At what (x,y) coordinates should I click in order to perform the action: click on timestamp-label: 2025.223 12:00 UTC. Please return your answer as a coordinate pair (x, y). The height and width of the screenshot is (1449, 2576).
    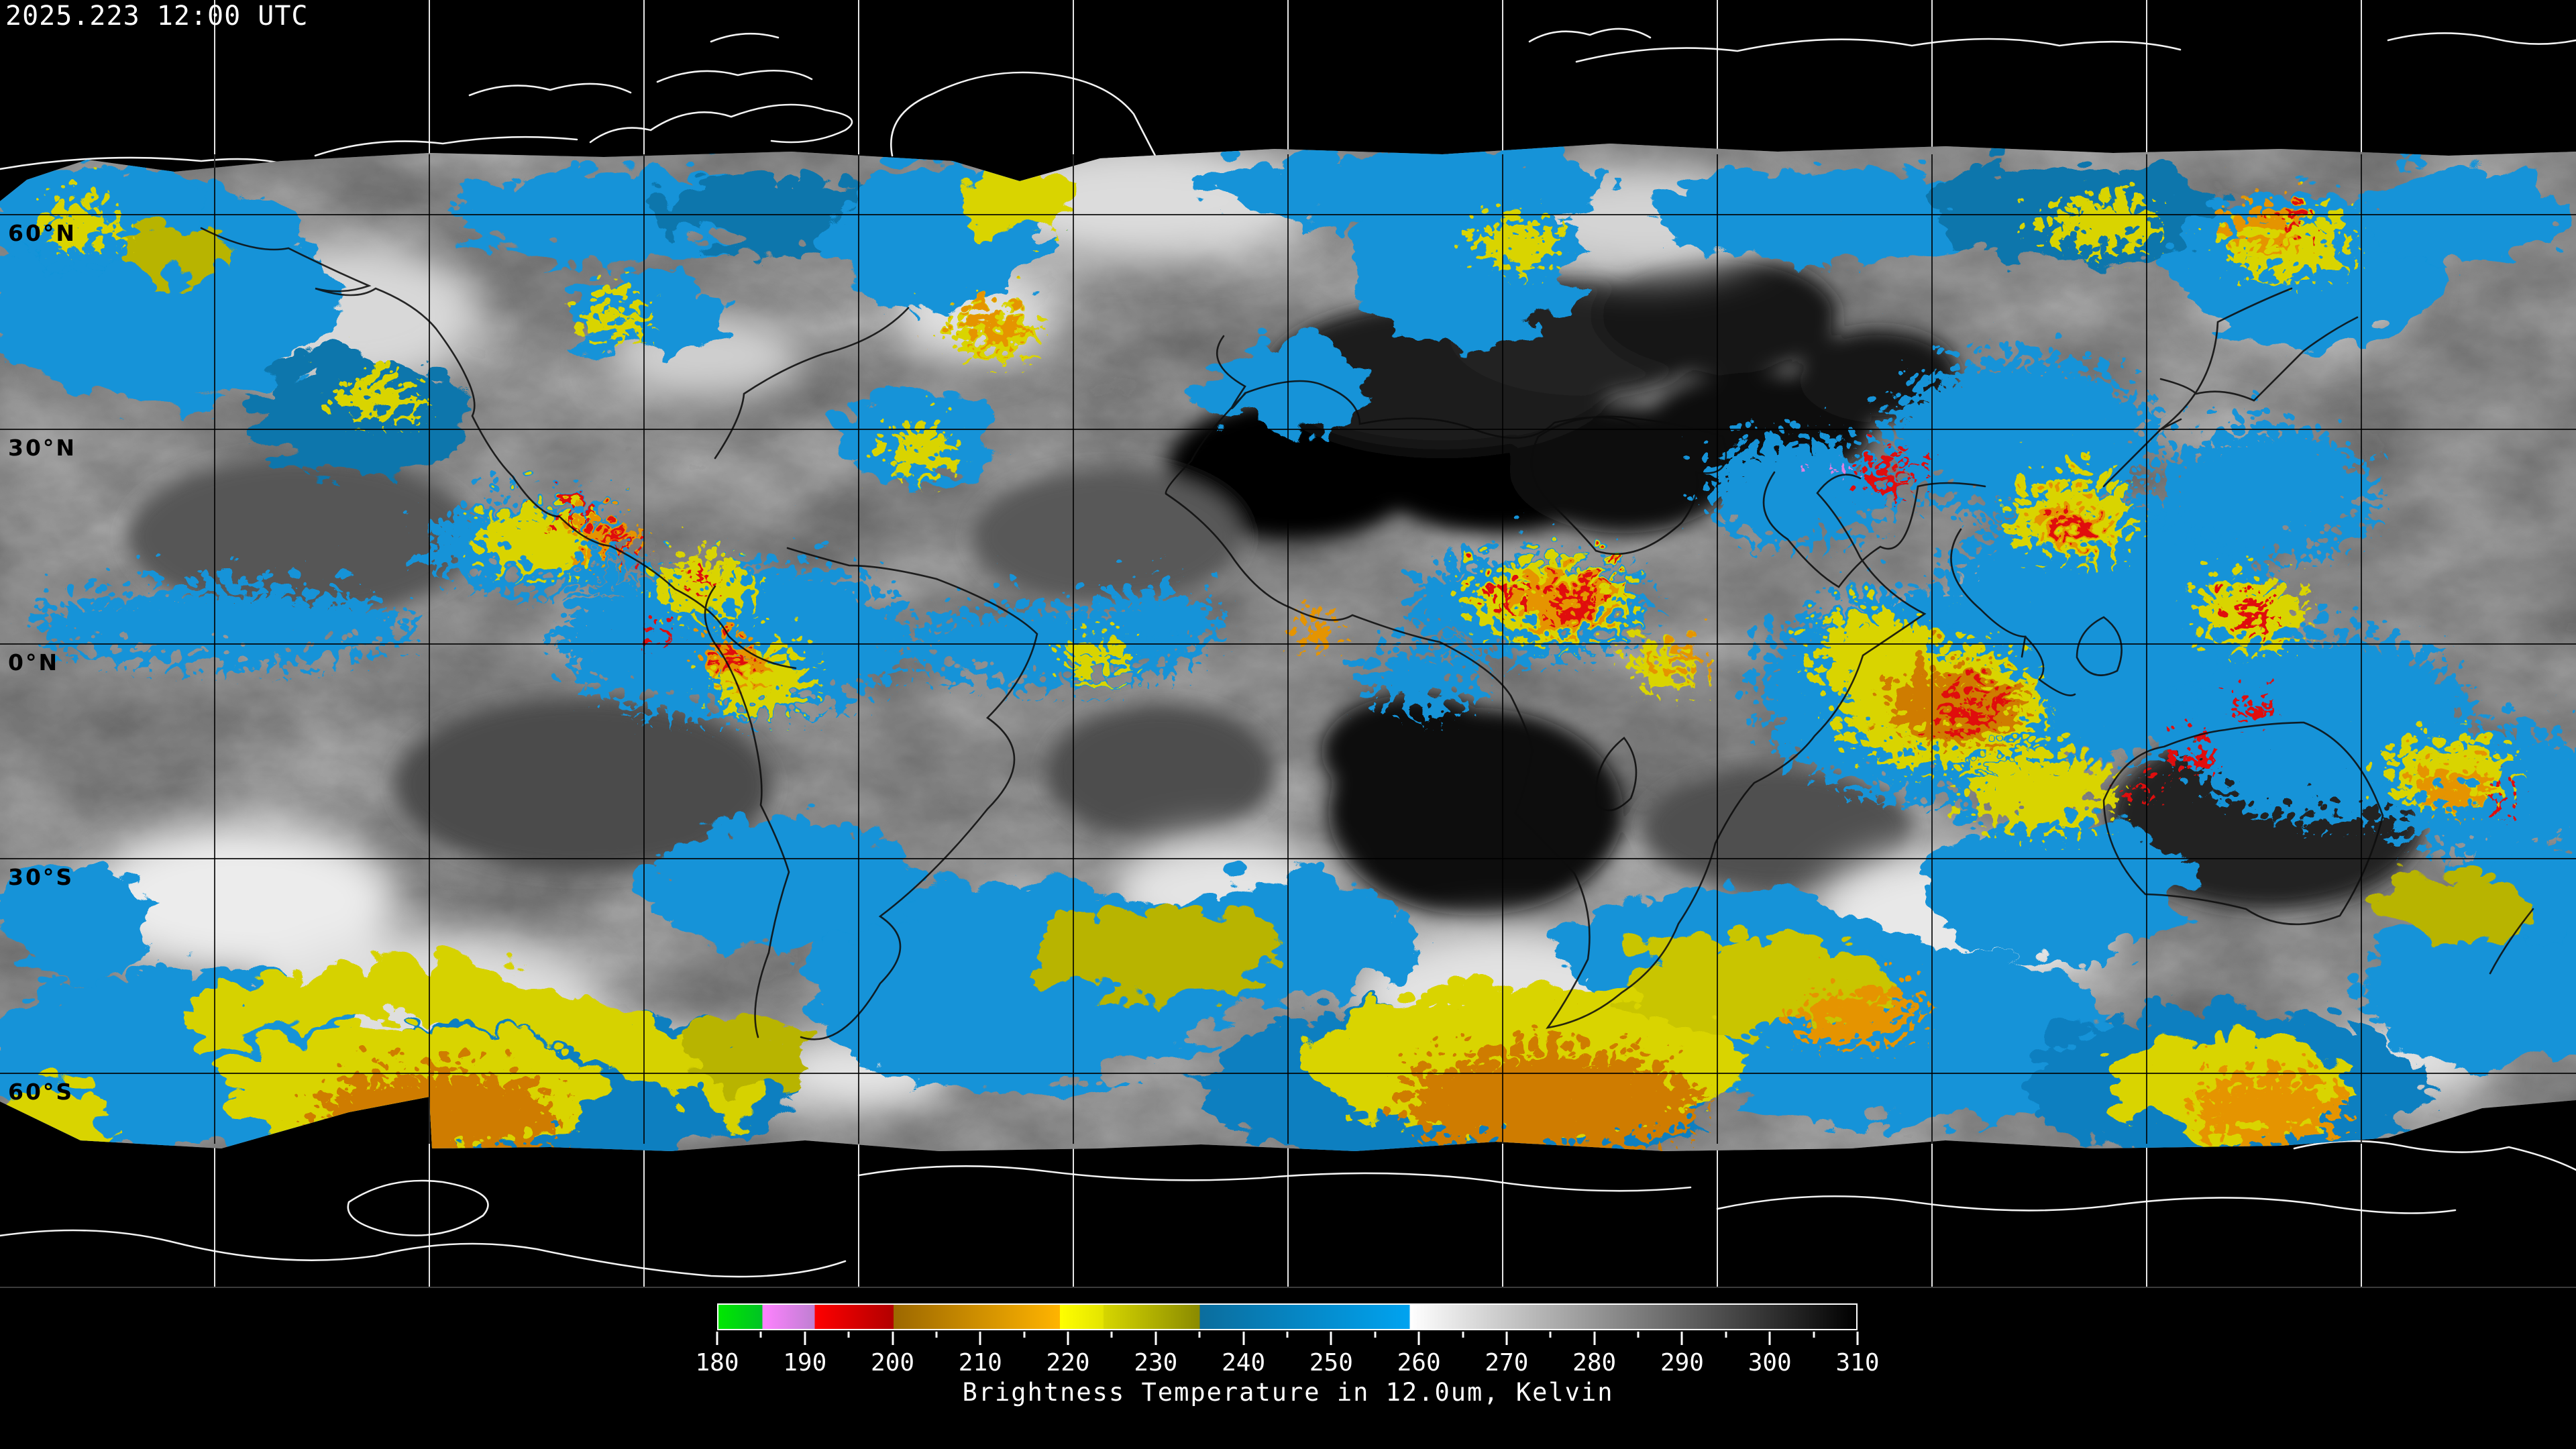
    Looking at the image, I should click on (157, 16).